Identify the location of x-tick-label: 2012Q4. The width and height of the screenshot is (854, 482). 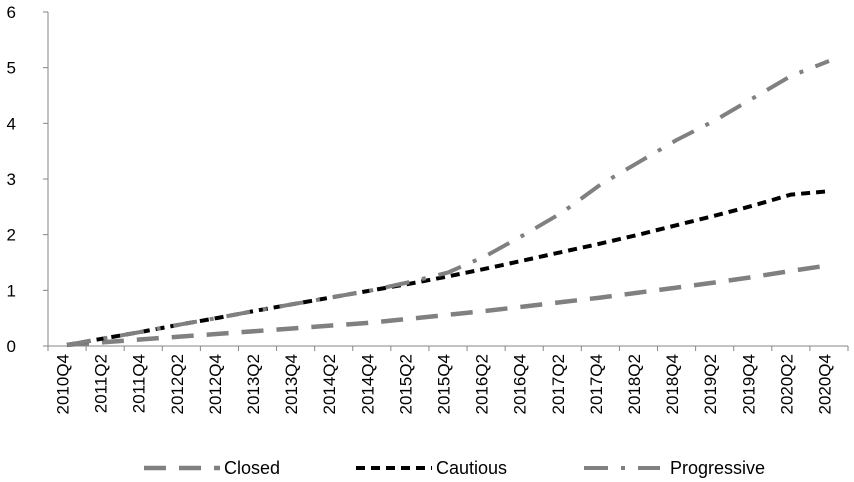
(215, 384).